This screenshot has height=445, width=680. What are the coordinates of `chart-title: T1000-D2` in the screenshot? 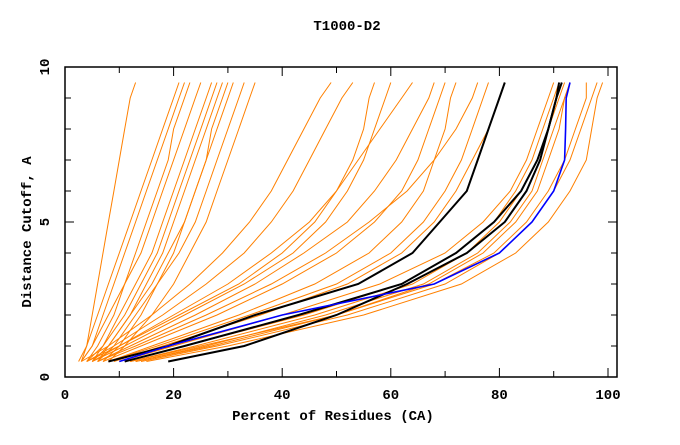 It's located at (346, 27).